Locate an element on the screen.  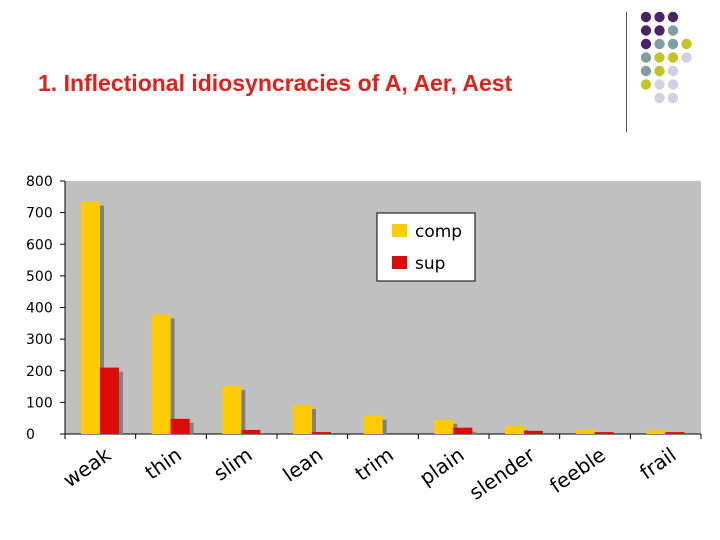
y-tick-label: 800 is located at coordinates (39, 182).